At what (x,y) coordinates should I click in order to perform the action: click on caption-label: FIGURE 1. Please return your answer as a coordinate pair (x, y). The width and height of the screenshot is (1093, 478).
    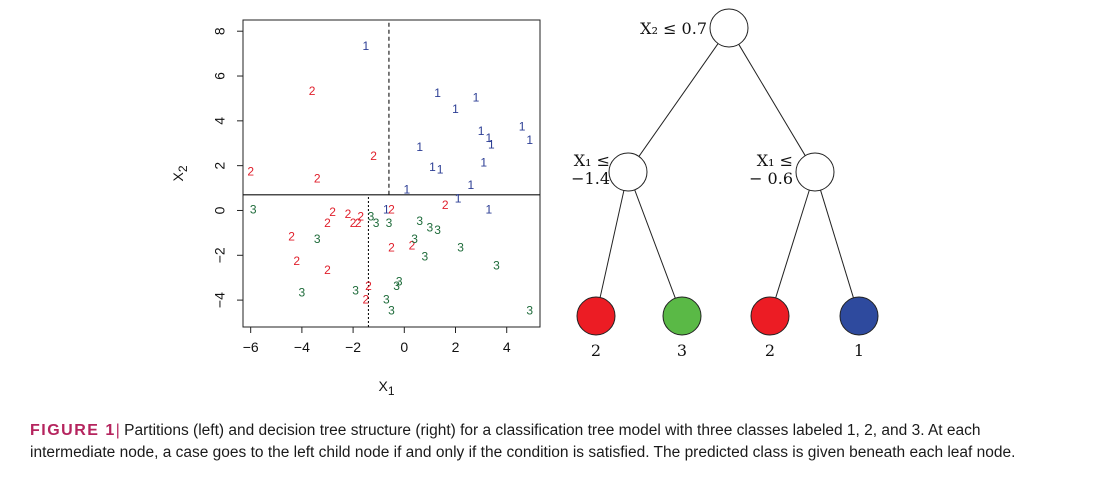
    Looking at the image, I should click on (73, 430).